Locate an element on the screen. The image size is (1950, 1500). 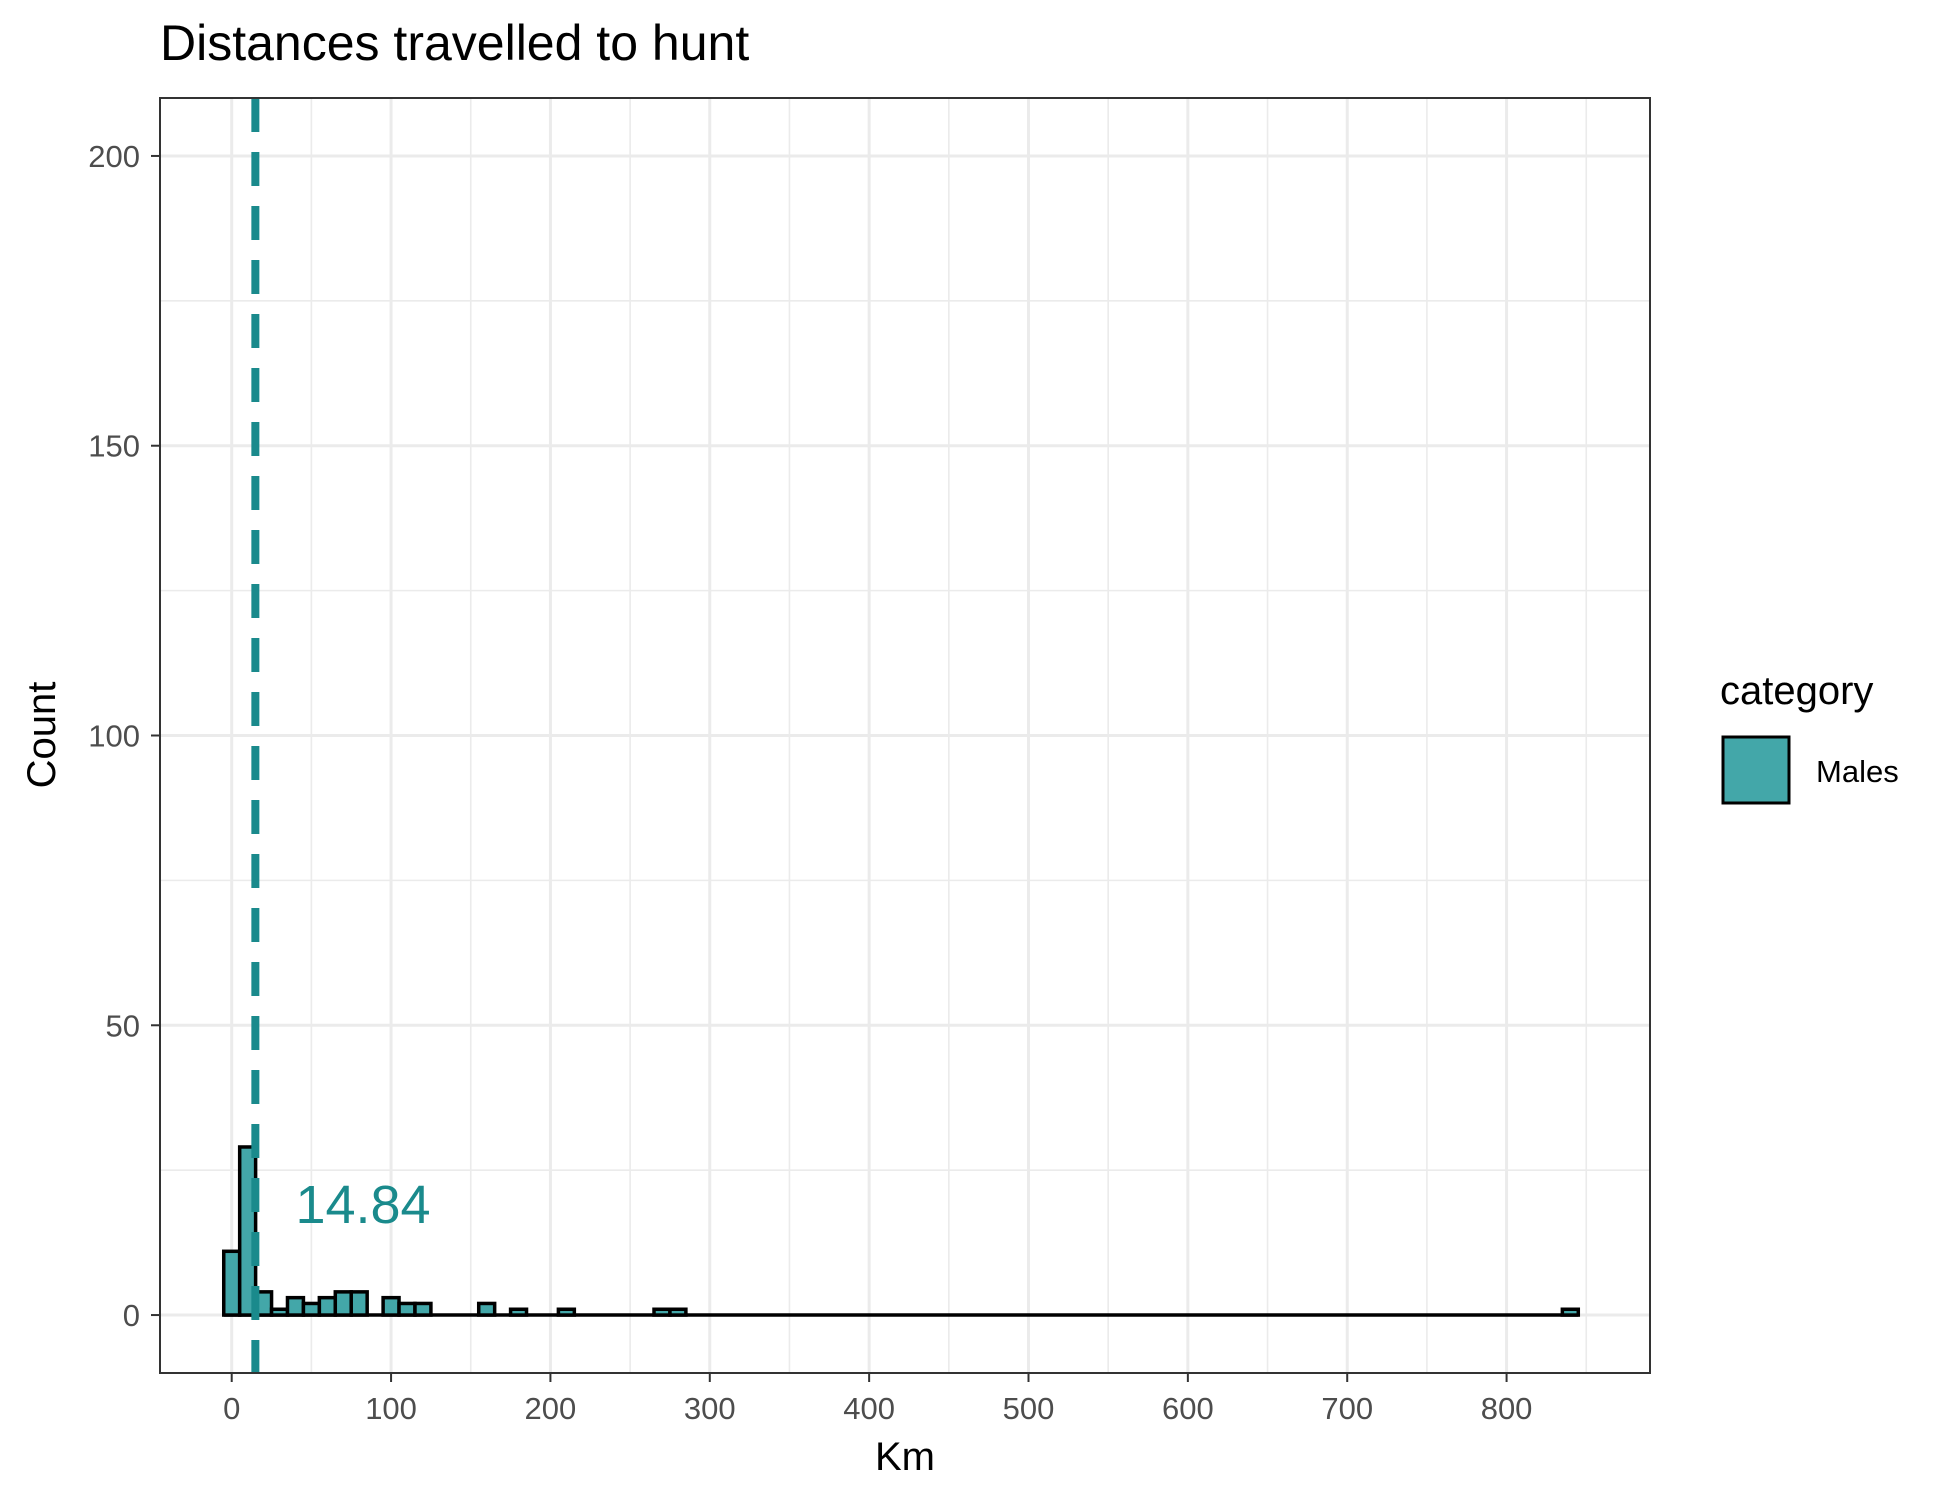
x-tick-label: 800 is located at coordinates (1507, 1408).